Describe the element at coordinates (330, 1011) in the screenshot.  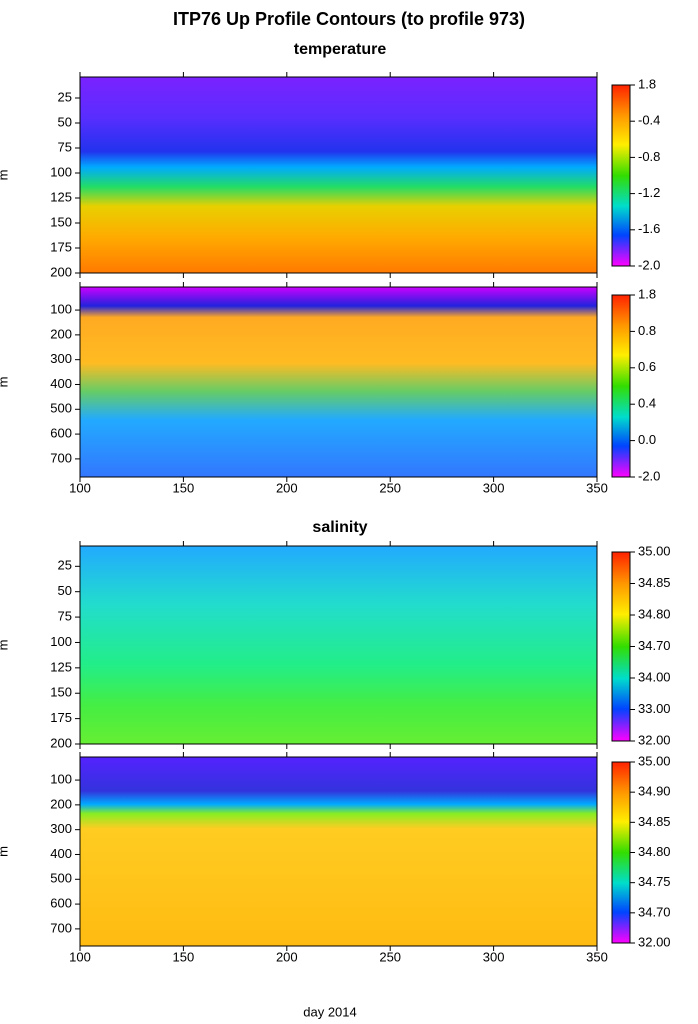
I see `x-axis-label: day 2014` at that location.